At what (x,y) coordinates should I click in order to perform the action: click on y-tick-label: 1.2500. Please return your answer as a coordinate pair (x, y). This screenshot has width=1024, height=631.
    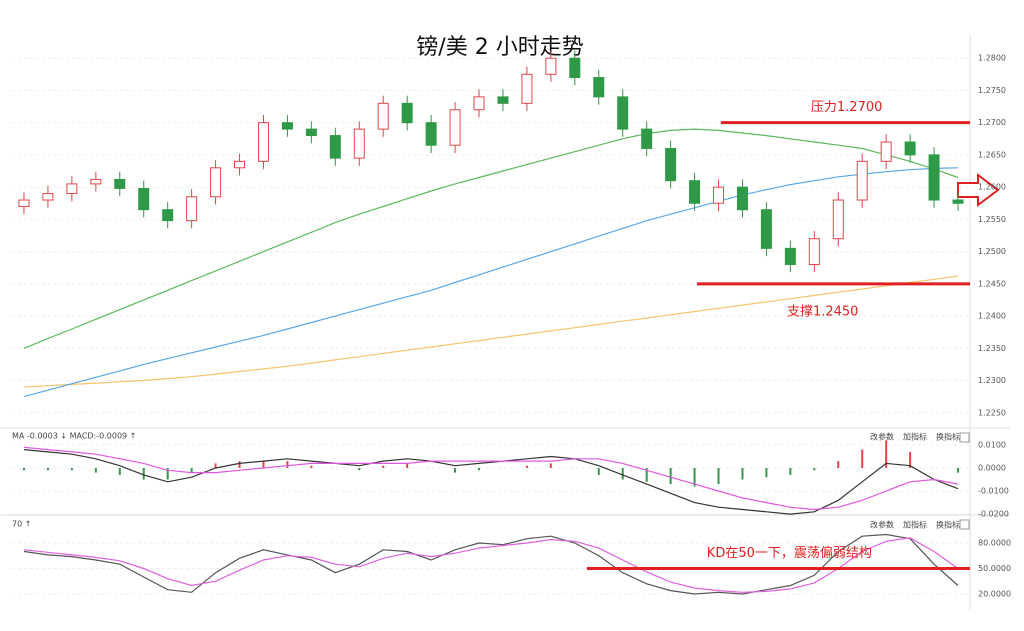
    Looking at the image, I should click on (992, 251).